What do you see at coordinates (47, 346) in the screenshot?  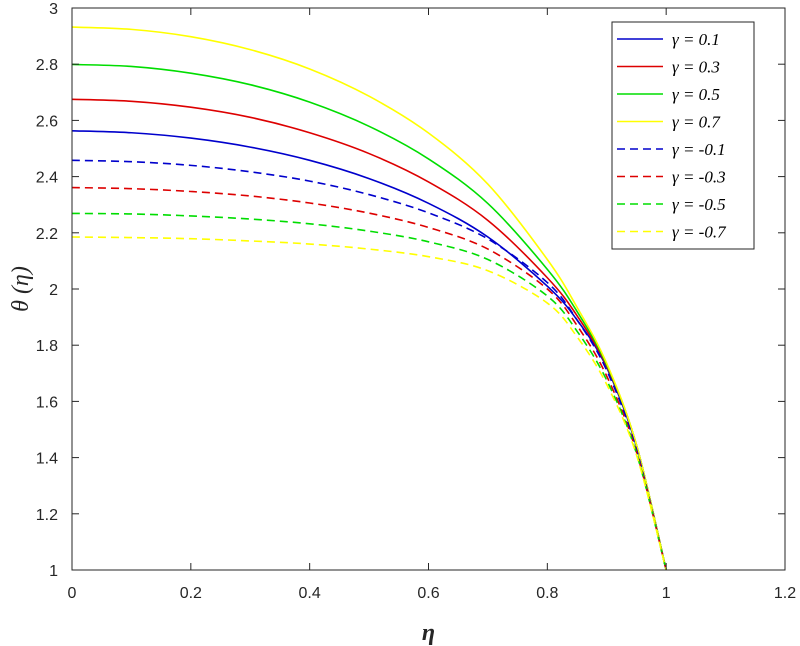 I see `y-tick-label: 1.8` at bounding box center [47, 346].